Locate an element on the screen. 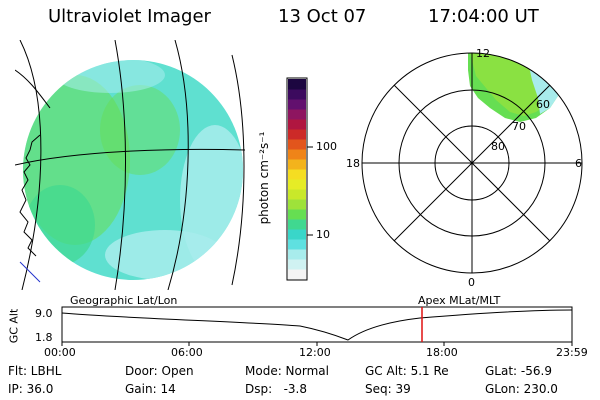  lat-label-70: 70 is located at coordinates (519, 126).